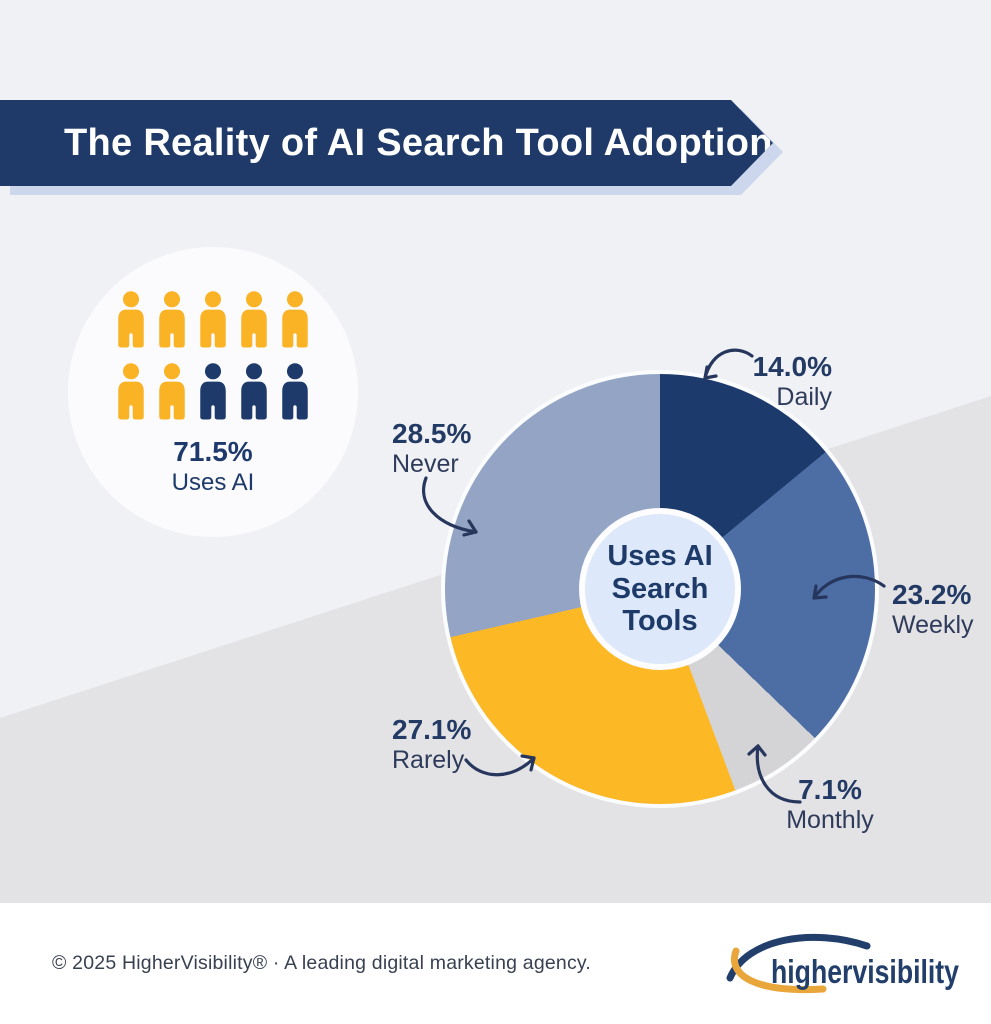 This screenshot has height=1024, width=991. I want to click on page-title: The Reality of AI Search Tool Adoption, so click(418, 142).